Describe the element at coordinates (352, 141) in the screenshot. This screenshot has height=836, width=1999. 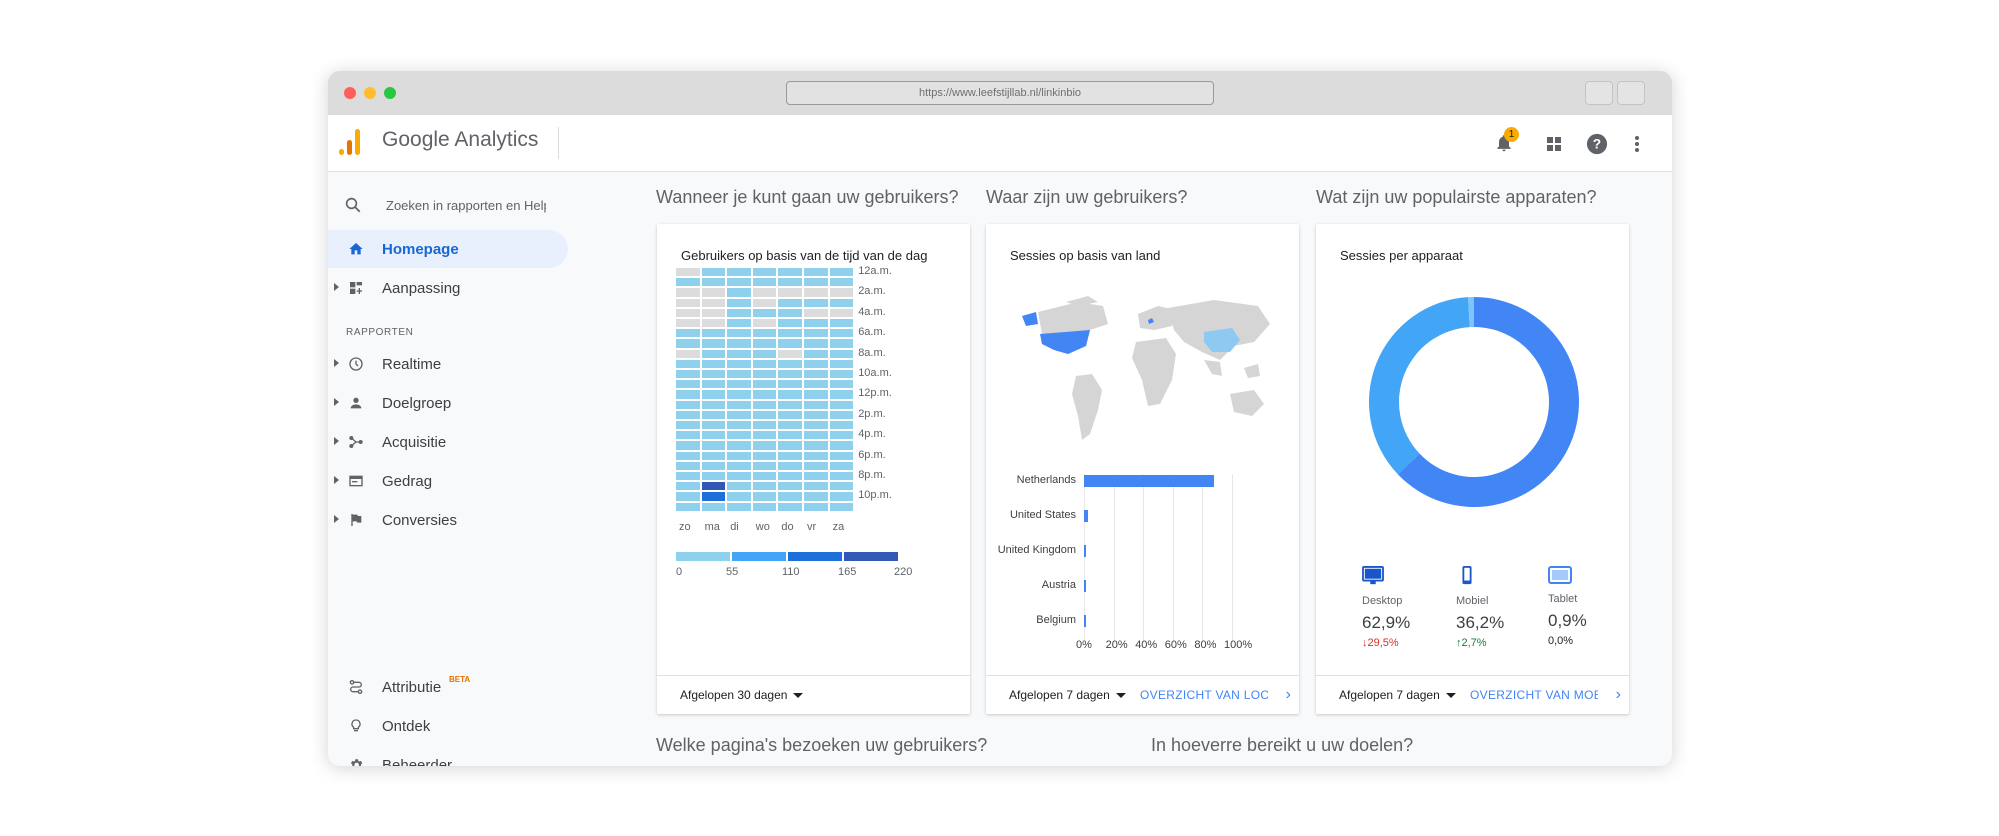
I see `analytics-logo-icon` at that location.